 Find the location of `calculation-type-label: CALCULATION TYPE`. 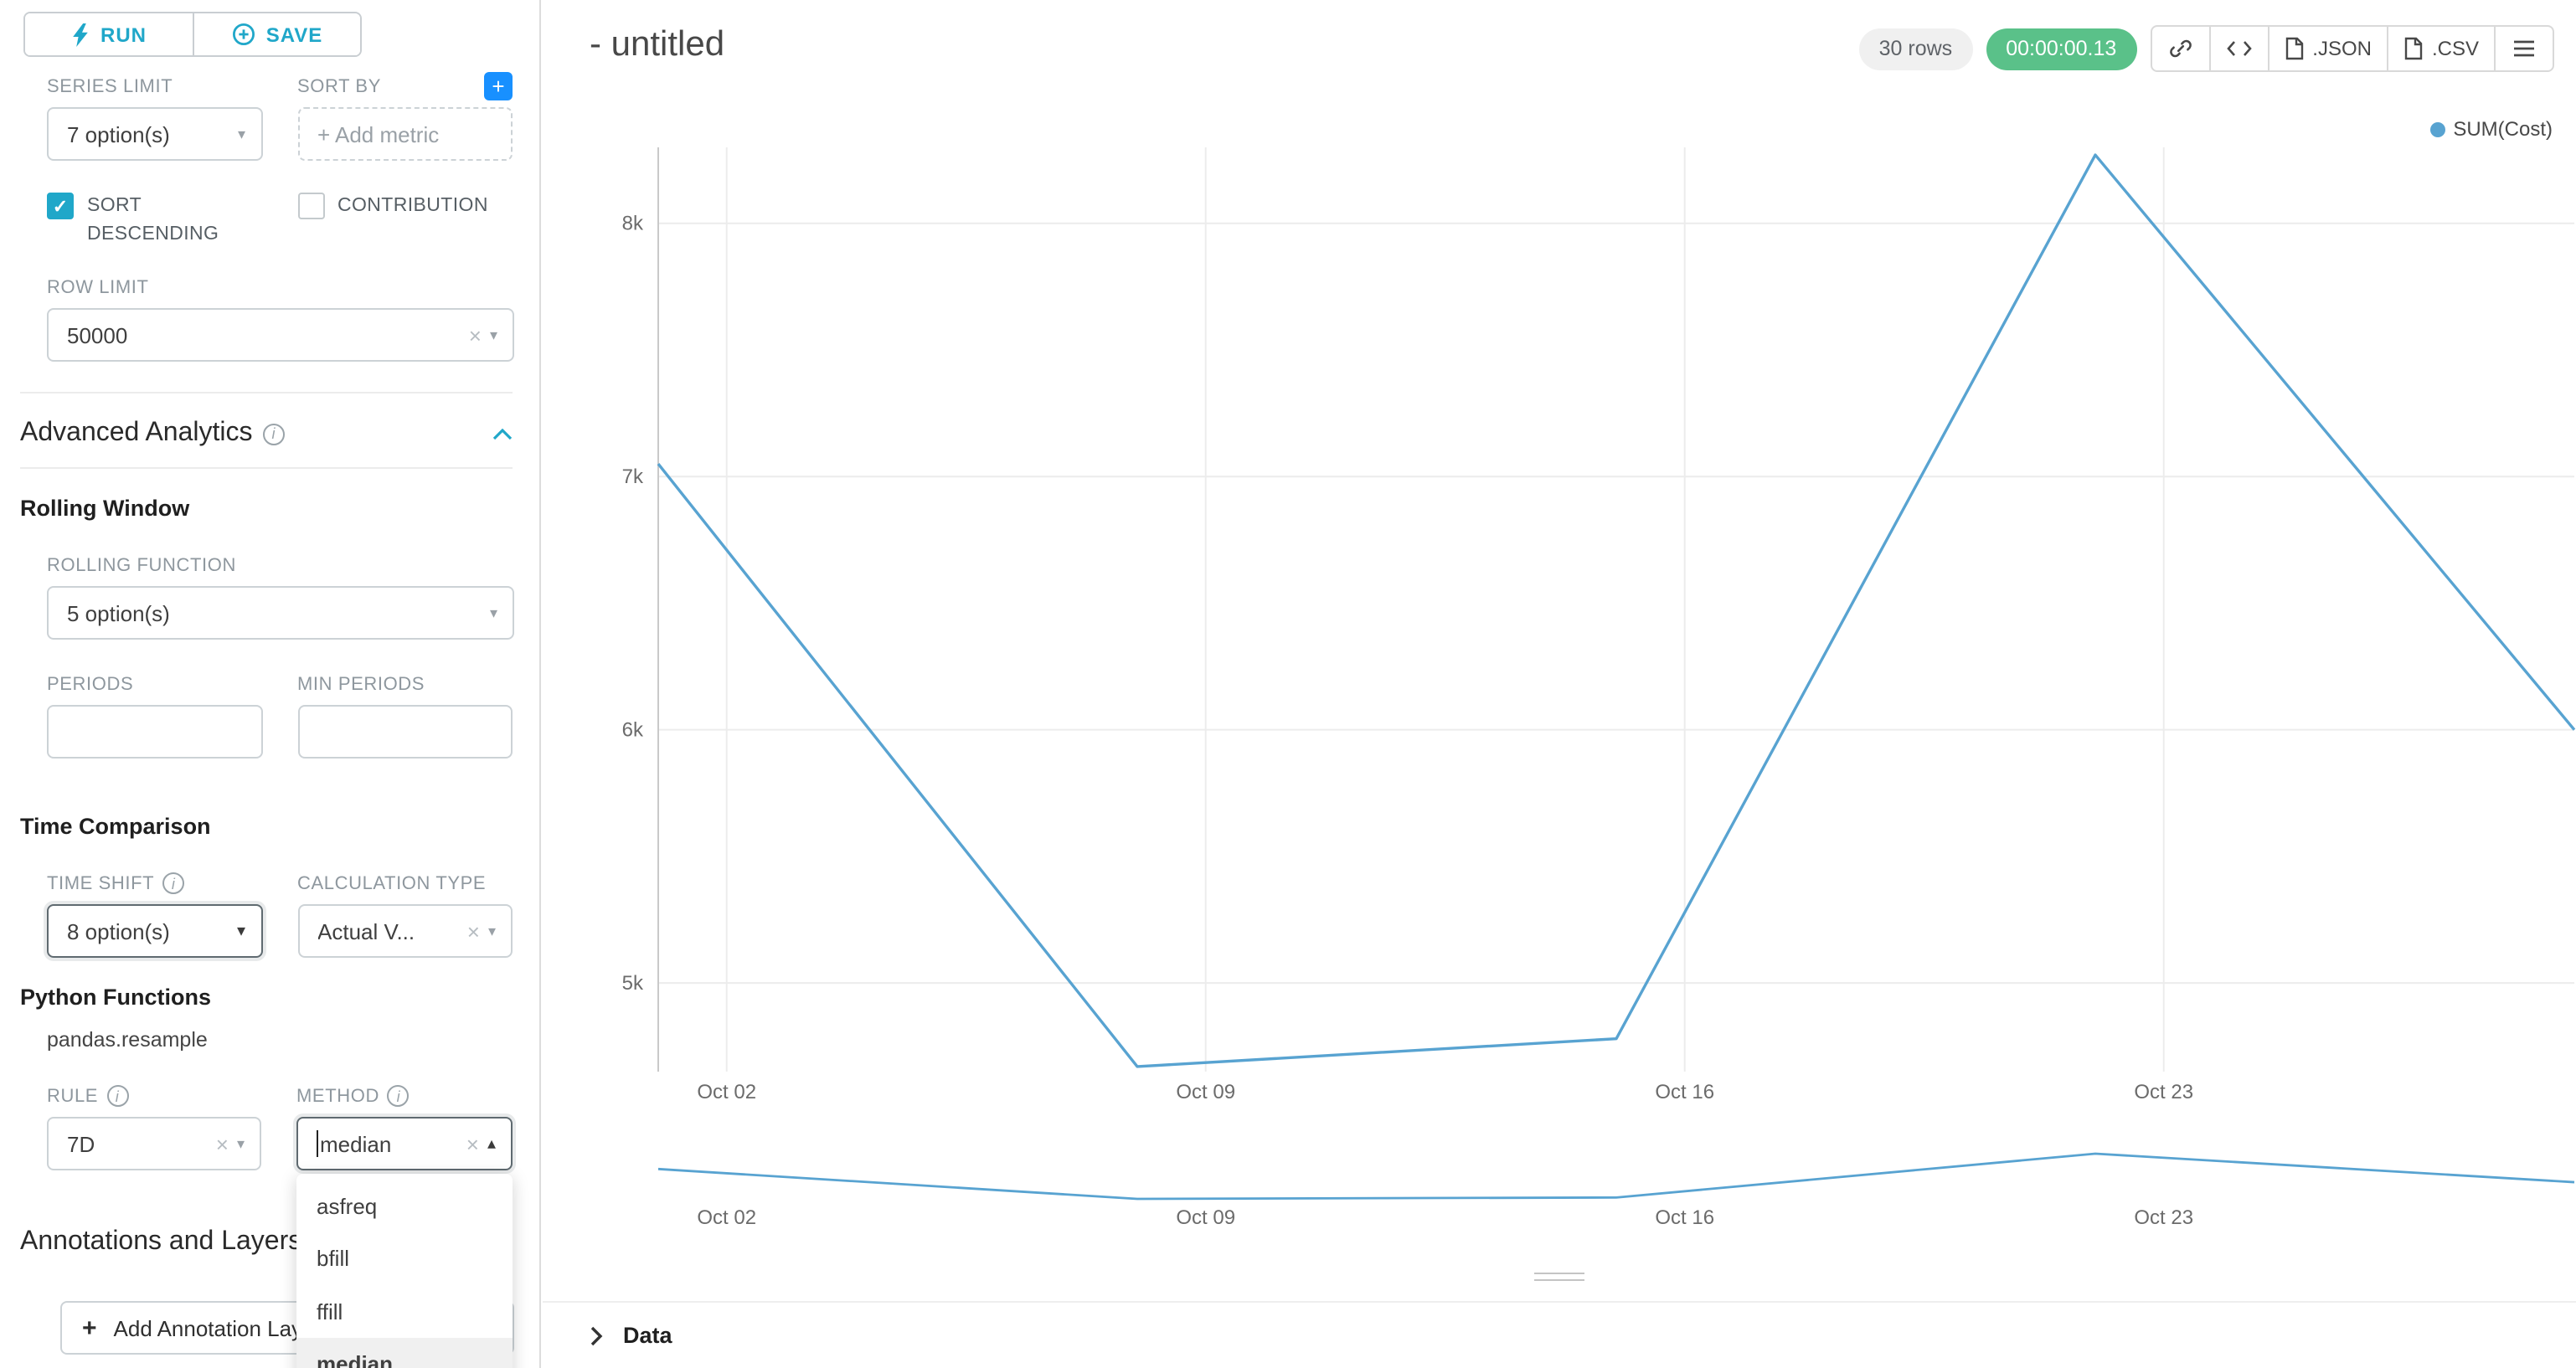

calculation-type-label: CALCULATION TYPE is located at coordinates (392, 884).